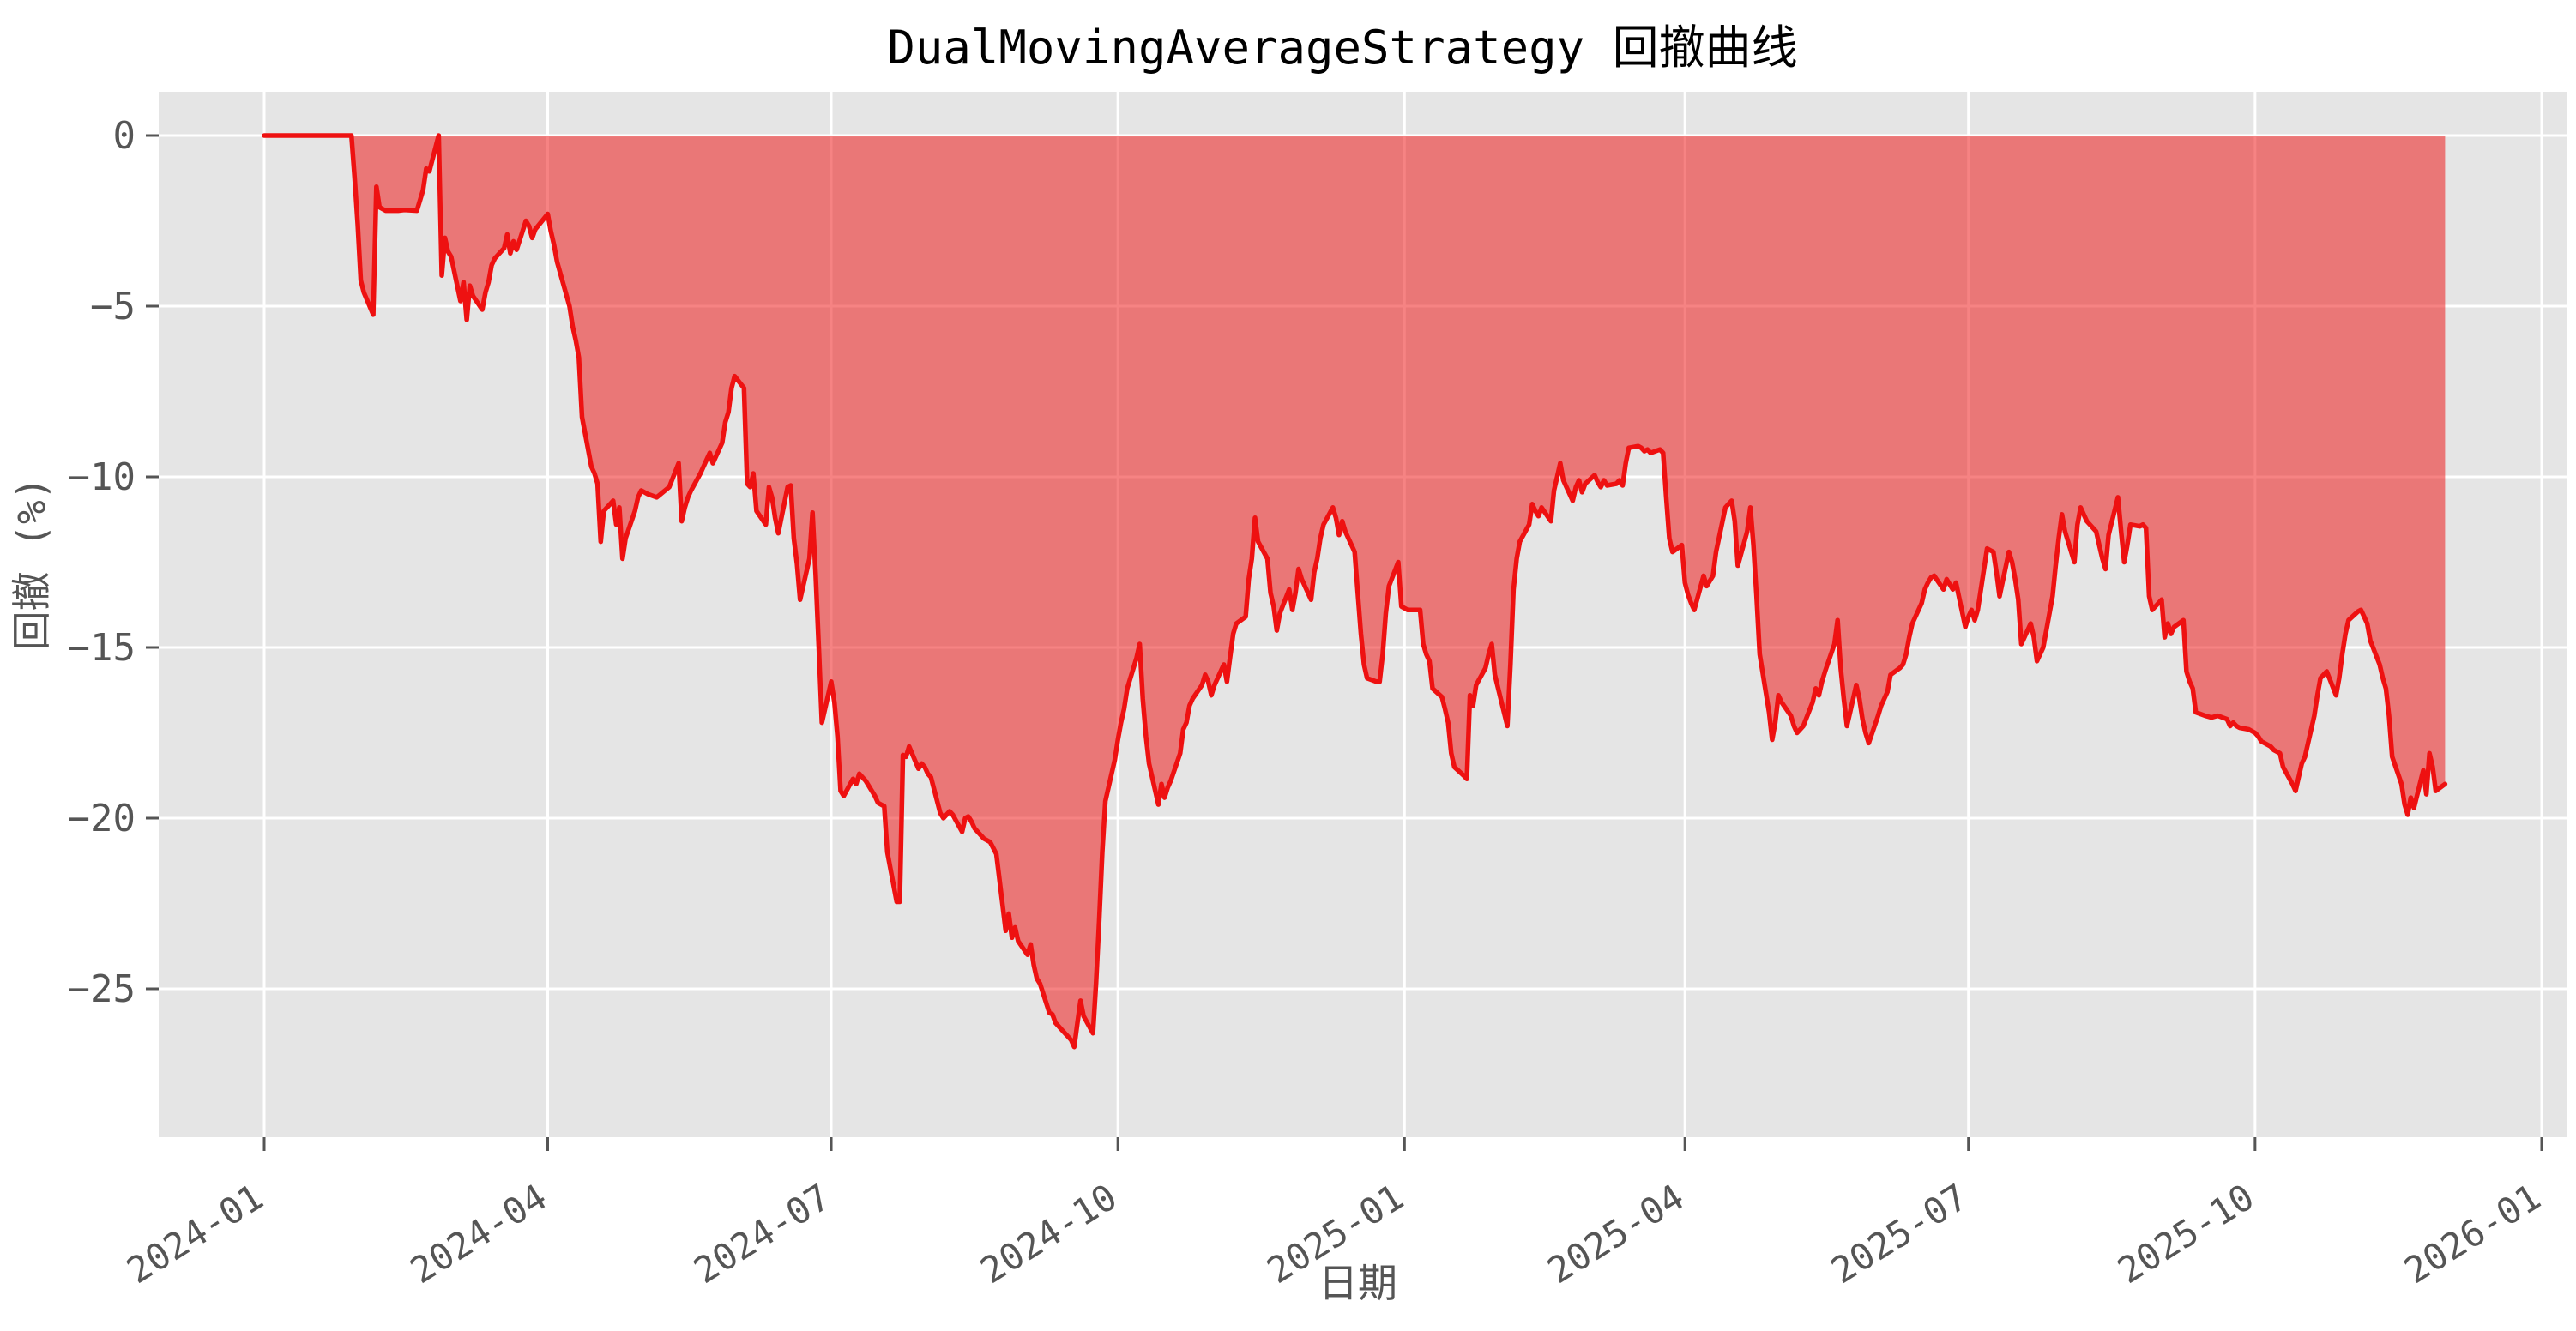 The width and height of the screenshot is (2576, 1331). What do you see at coordinates (2185, 1234) in the screenshot?
I see `x-tick-label-2025-10: 2025-10` at bounding box center [2185, 1234].